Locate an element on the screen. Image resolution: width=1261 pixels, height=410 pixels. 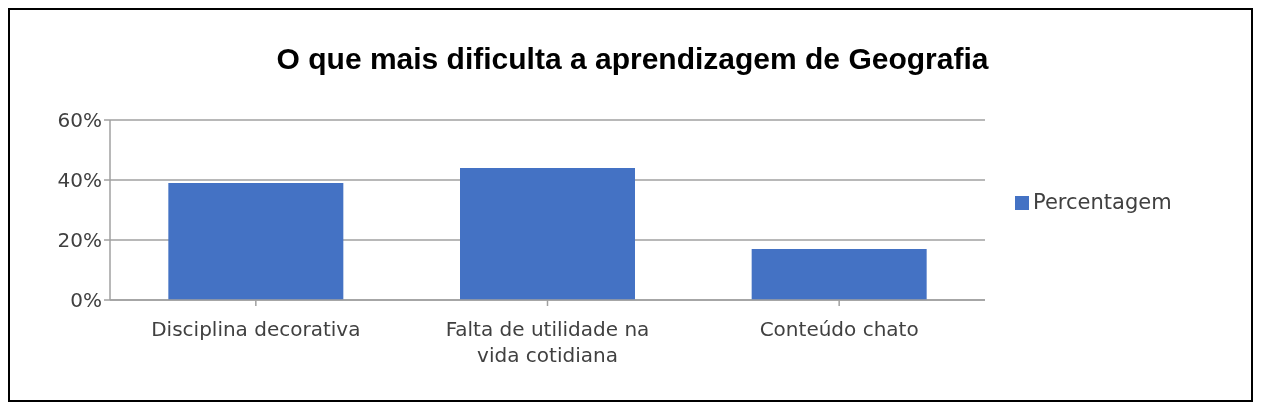
y-tick-label: 0% is located at coordinates (86, 300).